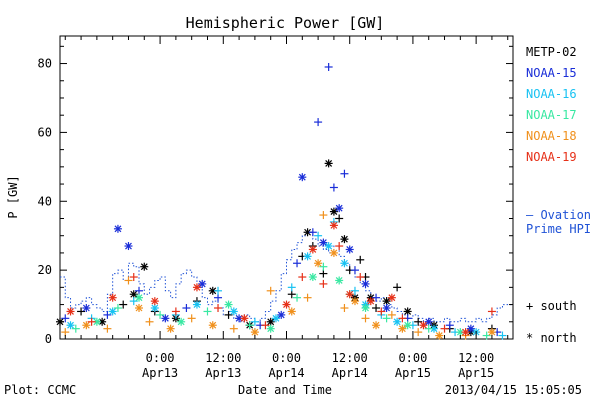 The width and height of the screenshot is (600, 400). What do you see at coordinates (285, 390) in the screenshot?
I see `x-axis-label: Date and Time` at bounding box center [285, 390].